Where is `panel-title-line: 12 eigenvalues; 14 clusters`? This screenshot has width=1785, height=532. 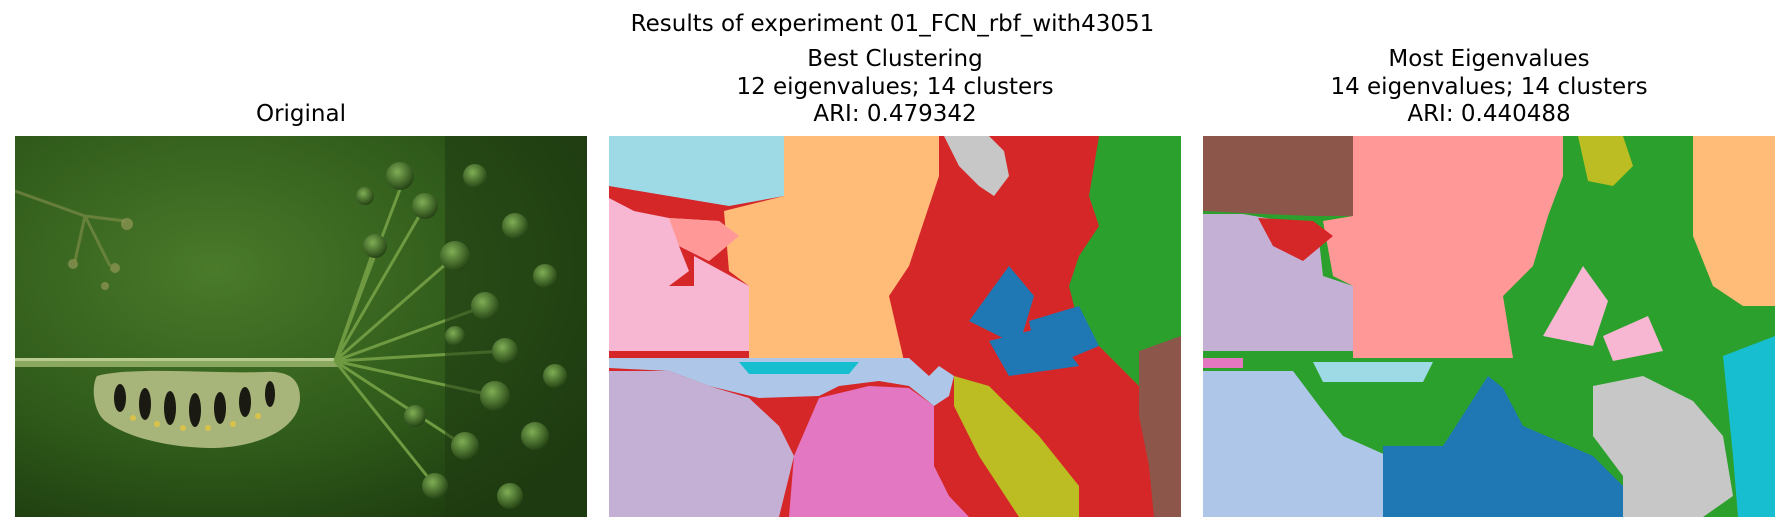
panel-title-line: 12 eigenvalues; 14 clusters is located at coordinates (895, 86).